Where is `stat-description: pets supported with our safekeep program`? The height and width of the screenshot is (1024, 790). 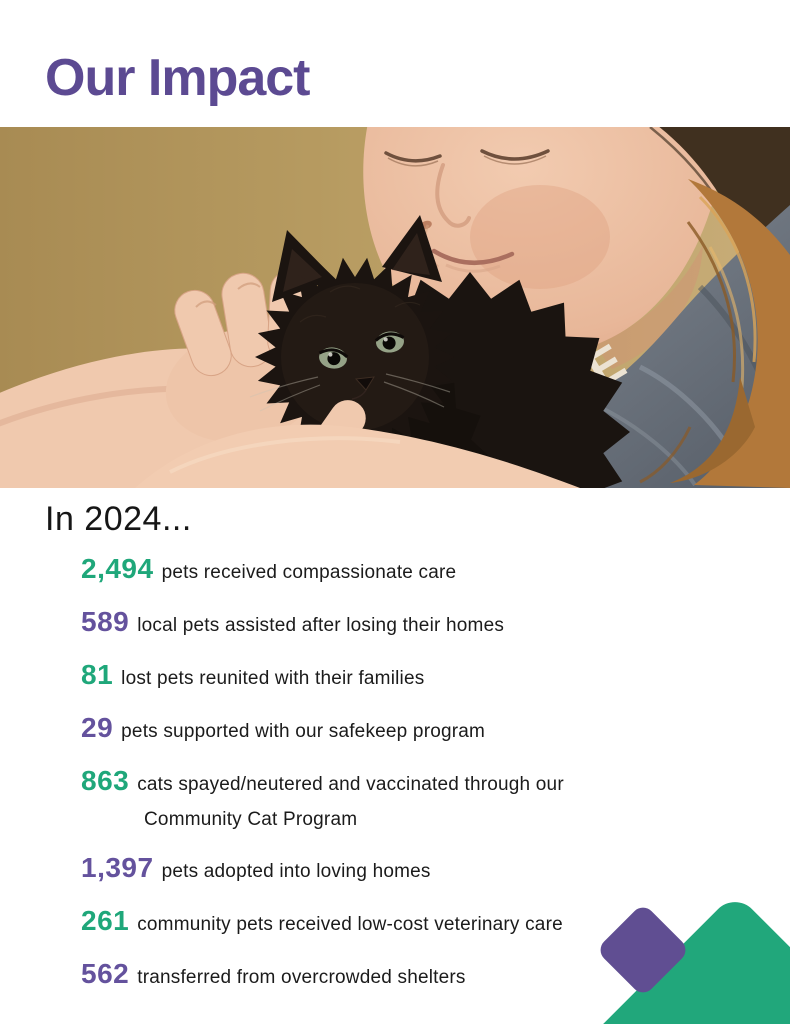 stat-description: pets supported with our safekeep program is located at coordinates (303, 731).